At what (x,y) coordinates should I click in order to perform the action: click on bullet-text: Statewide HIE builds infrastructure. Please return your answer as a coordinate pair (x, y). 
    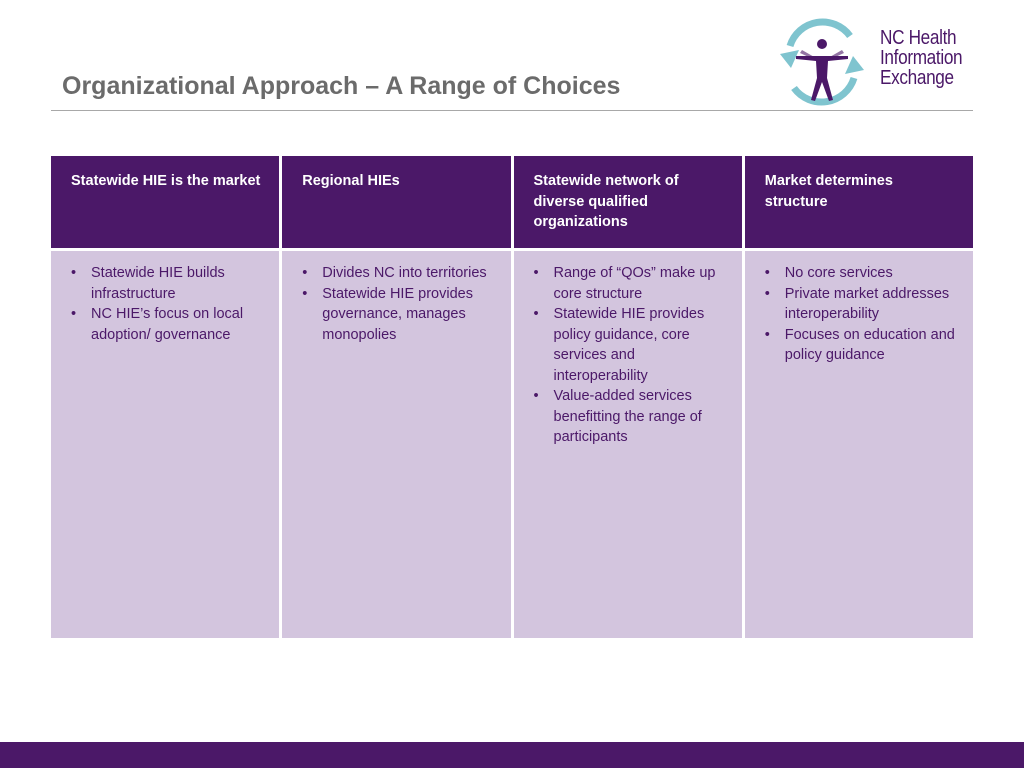
    Looking at the image, I should click on (158, 283).